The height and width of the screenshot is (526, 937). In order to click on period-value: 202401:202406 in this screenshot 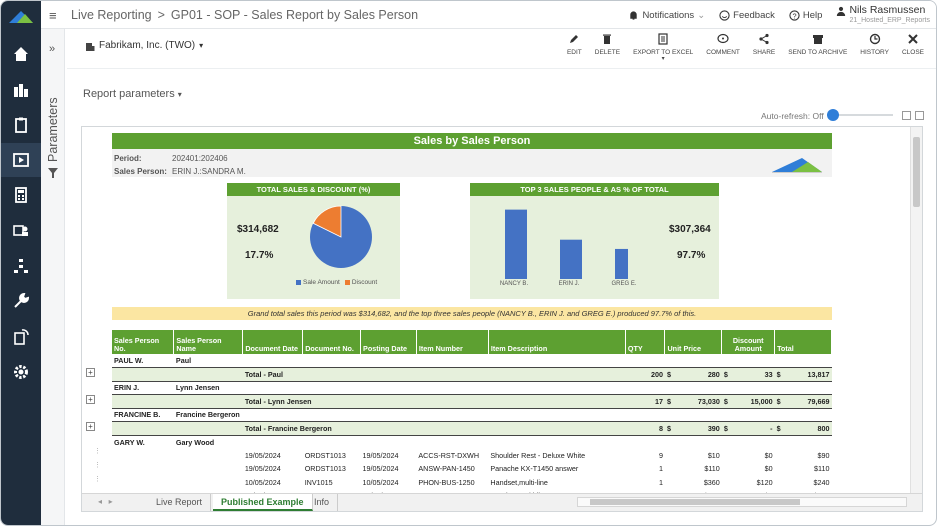, I will do `click(200, 158)`.